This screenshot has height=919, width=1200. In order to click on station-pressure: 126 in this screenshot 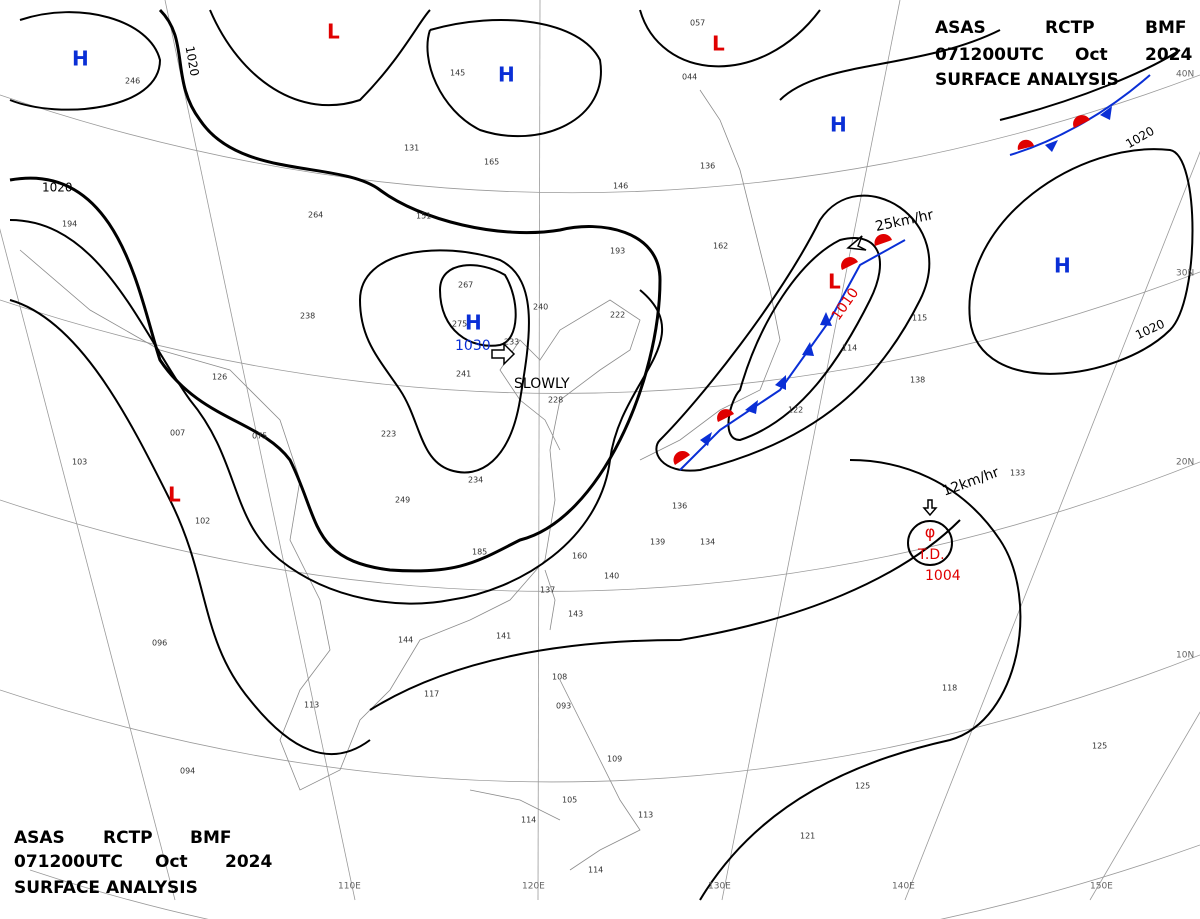, I will do `click(219, 377)`.